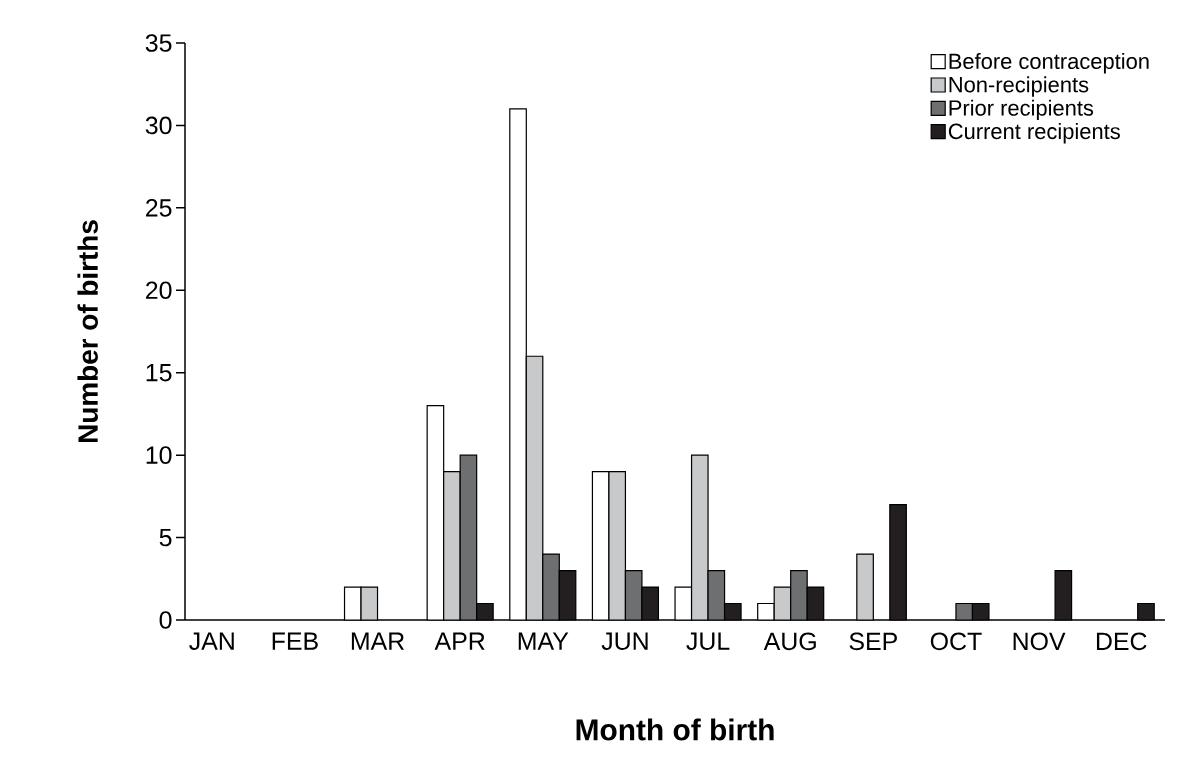  Describe the element at coordinates (543, 641) in the screenshot. I see `x-tick-label: MAY` at that location.